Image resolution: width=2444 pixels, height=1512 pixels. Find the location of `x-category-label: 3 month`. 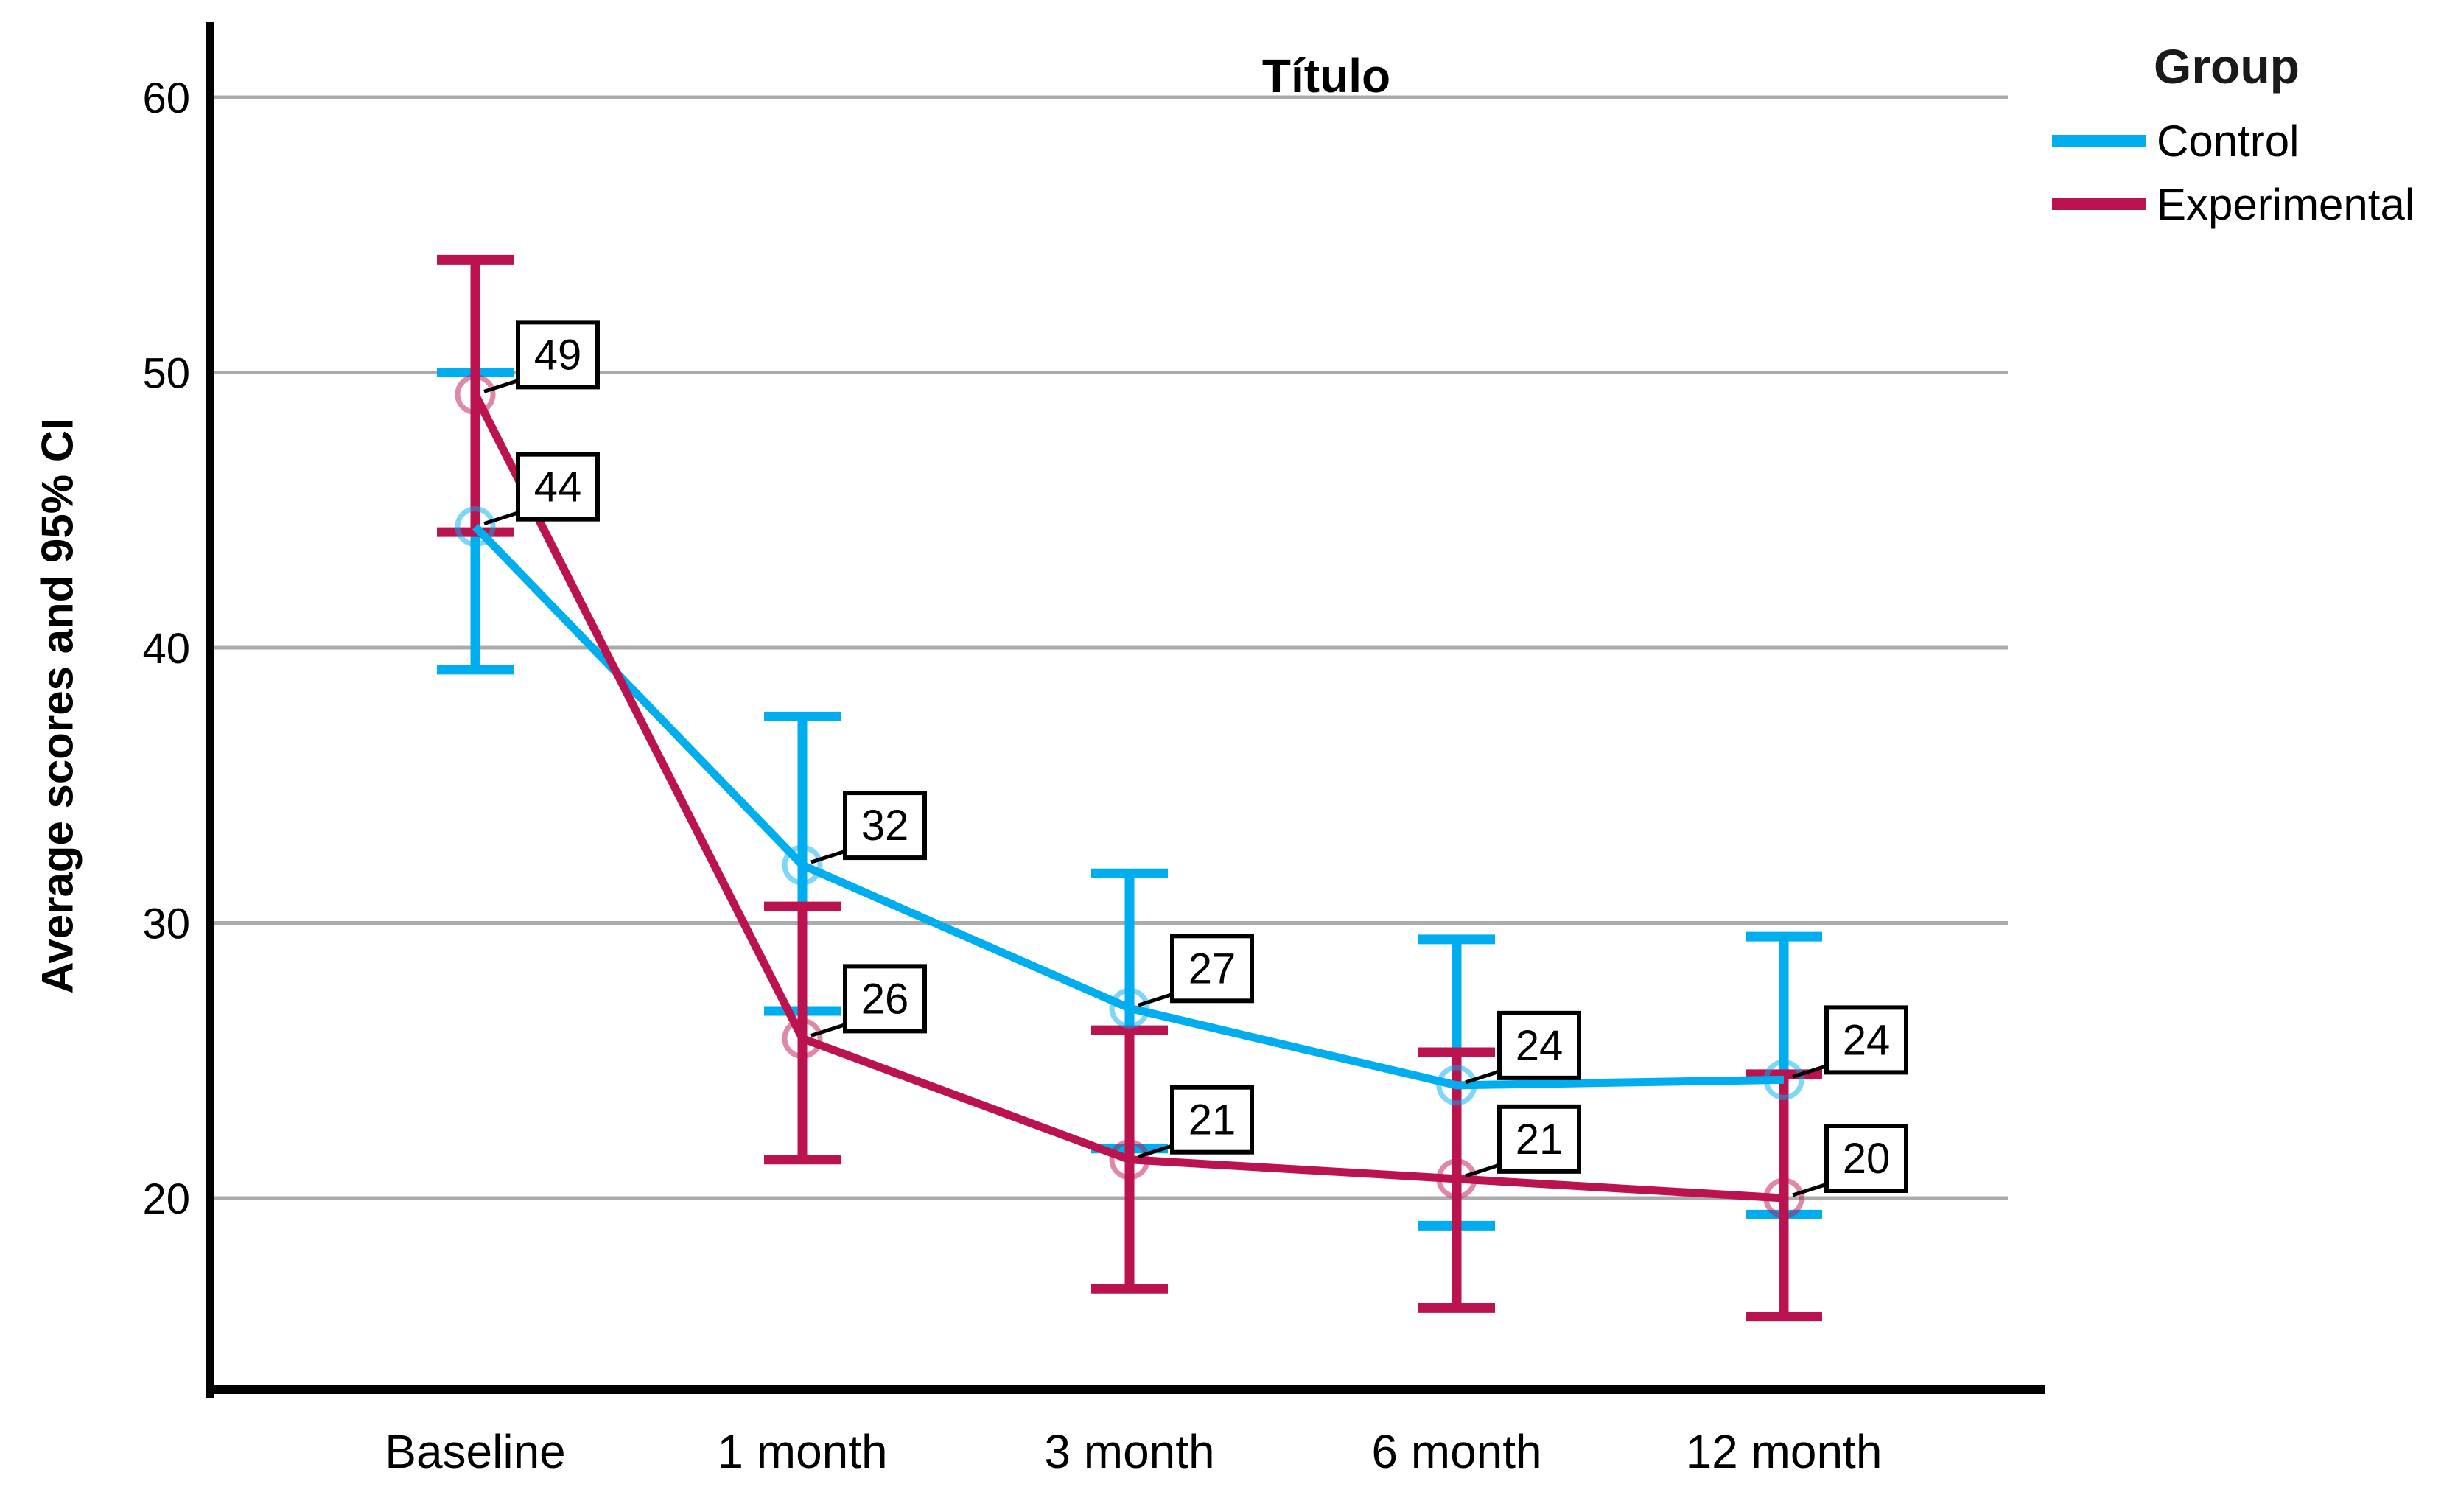

x-category-label: 3 month is located at coordinates (1129, 1451).